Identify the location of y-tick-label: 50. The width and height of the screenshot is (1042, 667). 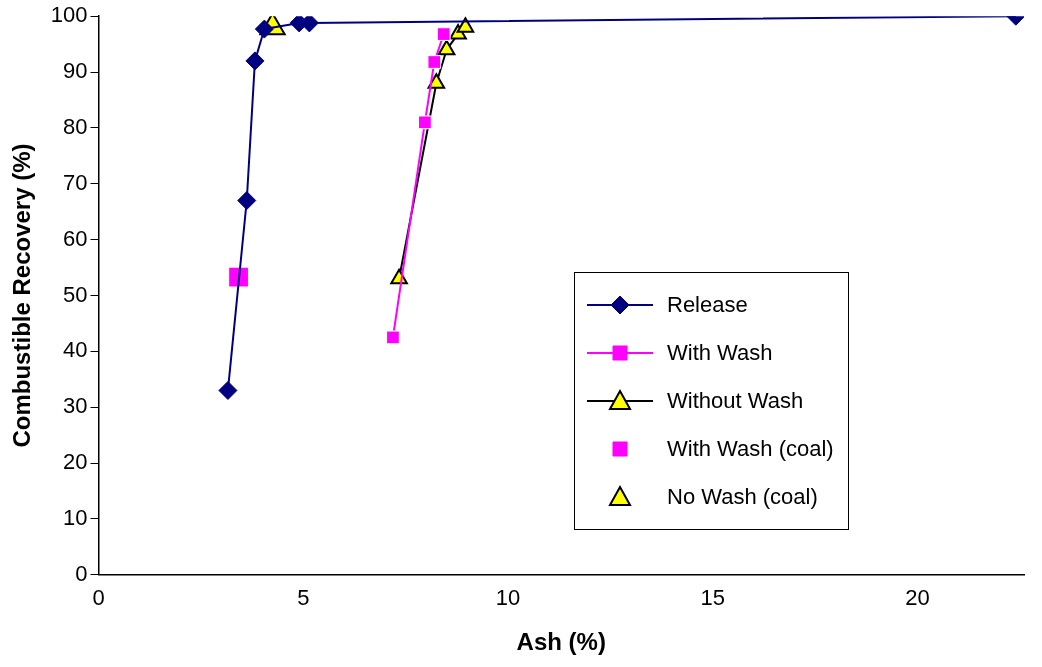
(75, 294).